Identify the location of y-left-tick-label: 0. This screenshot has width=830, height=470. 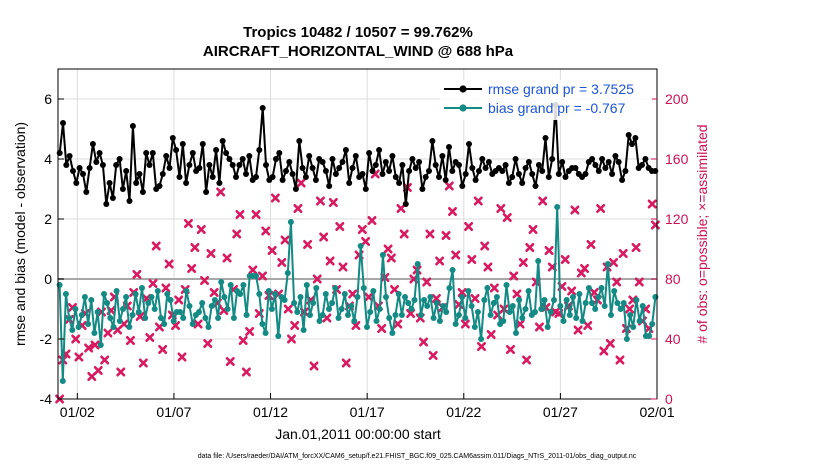
(48, 279).